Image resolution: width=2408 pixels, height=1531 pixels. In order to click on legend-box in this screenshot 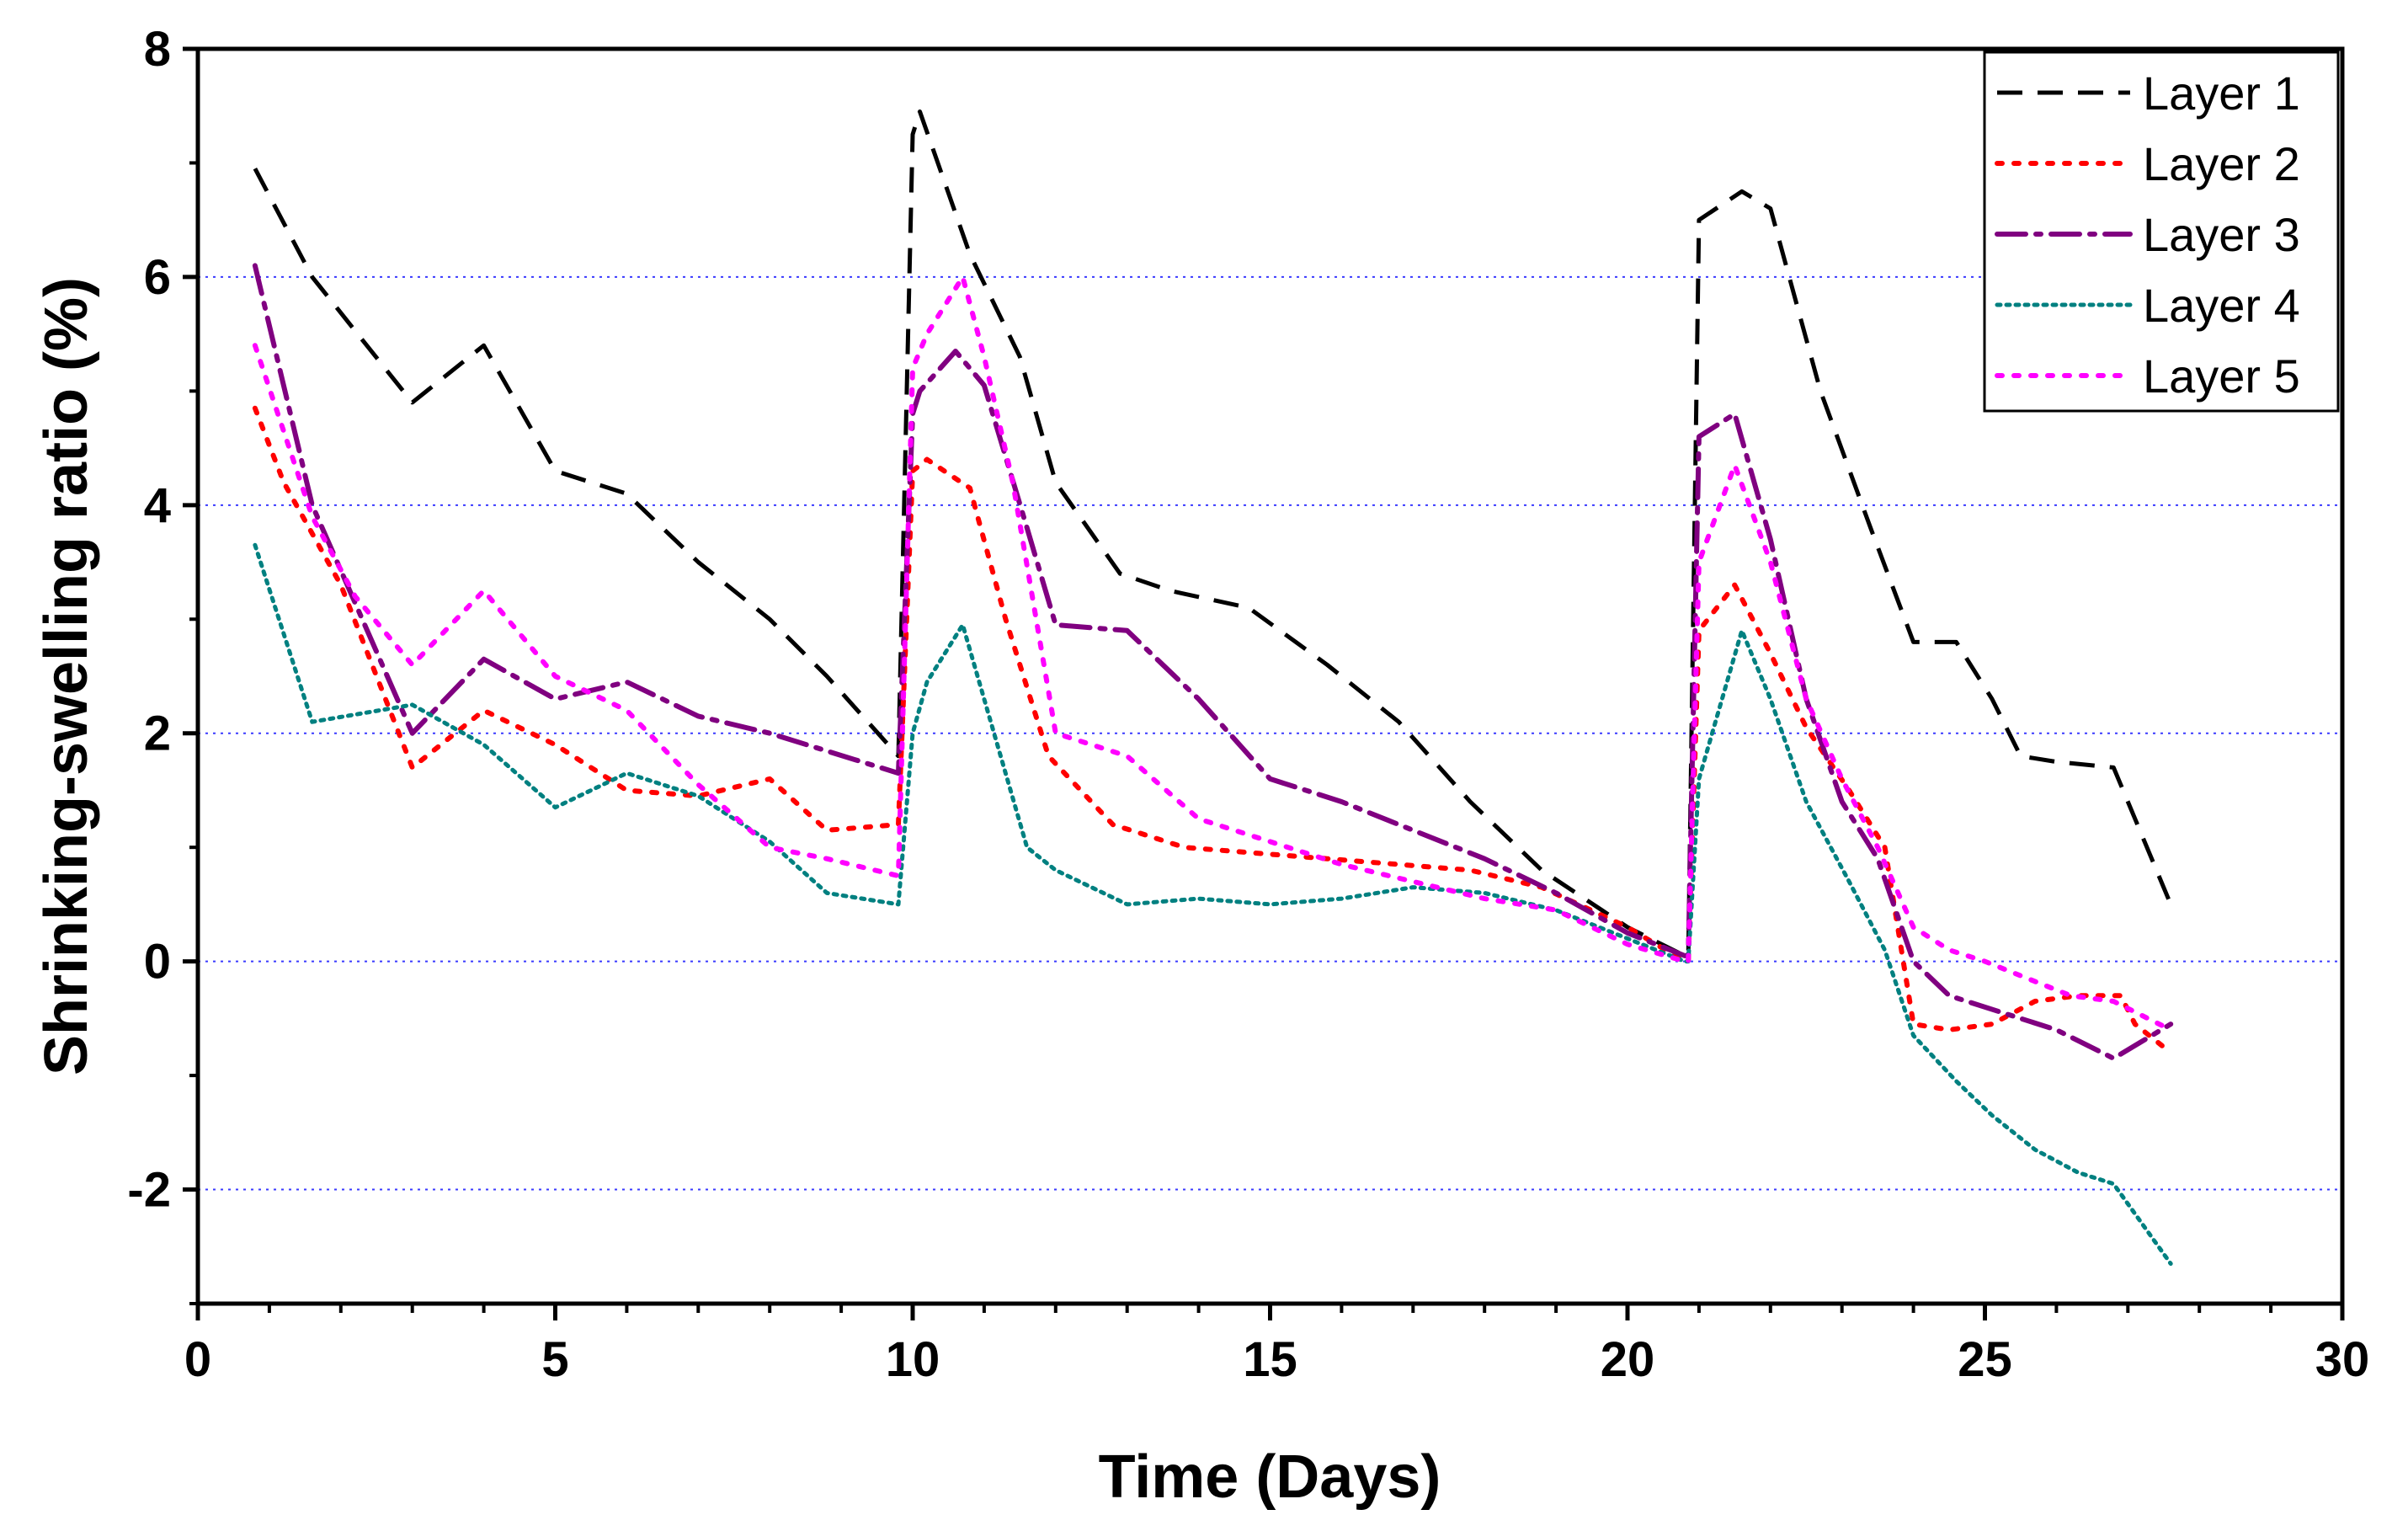, I will do `click(2161, 232)`.